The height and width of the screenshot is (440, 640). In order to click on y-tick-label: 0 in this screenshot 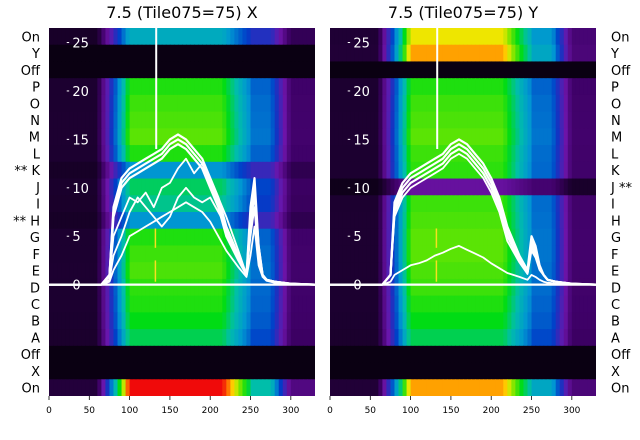, I will do `click(357, 286)`.